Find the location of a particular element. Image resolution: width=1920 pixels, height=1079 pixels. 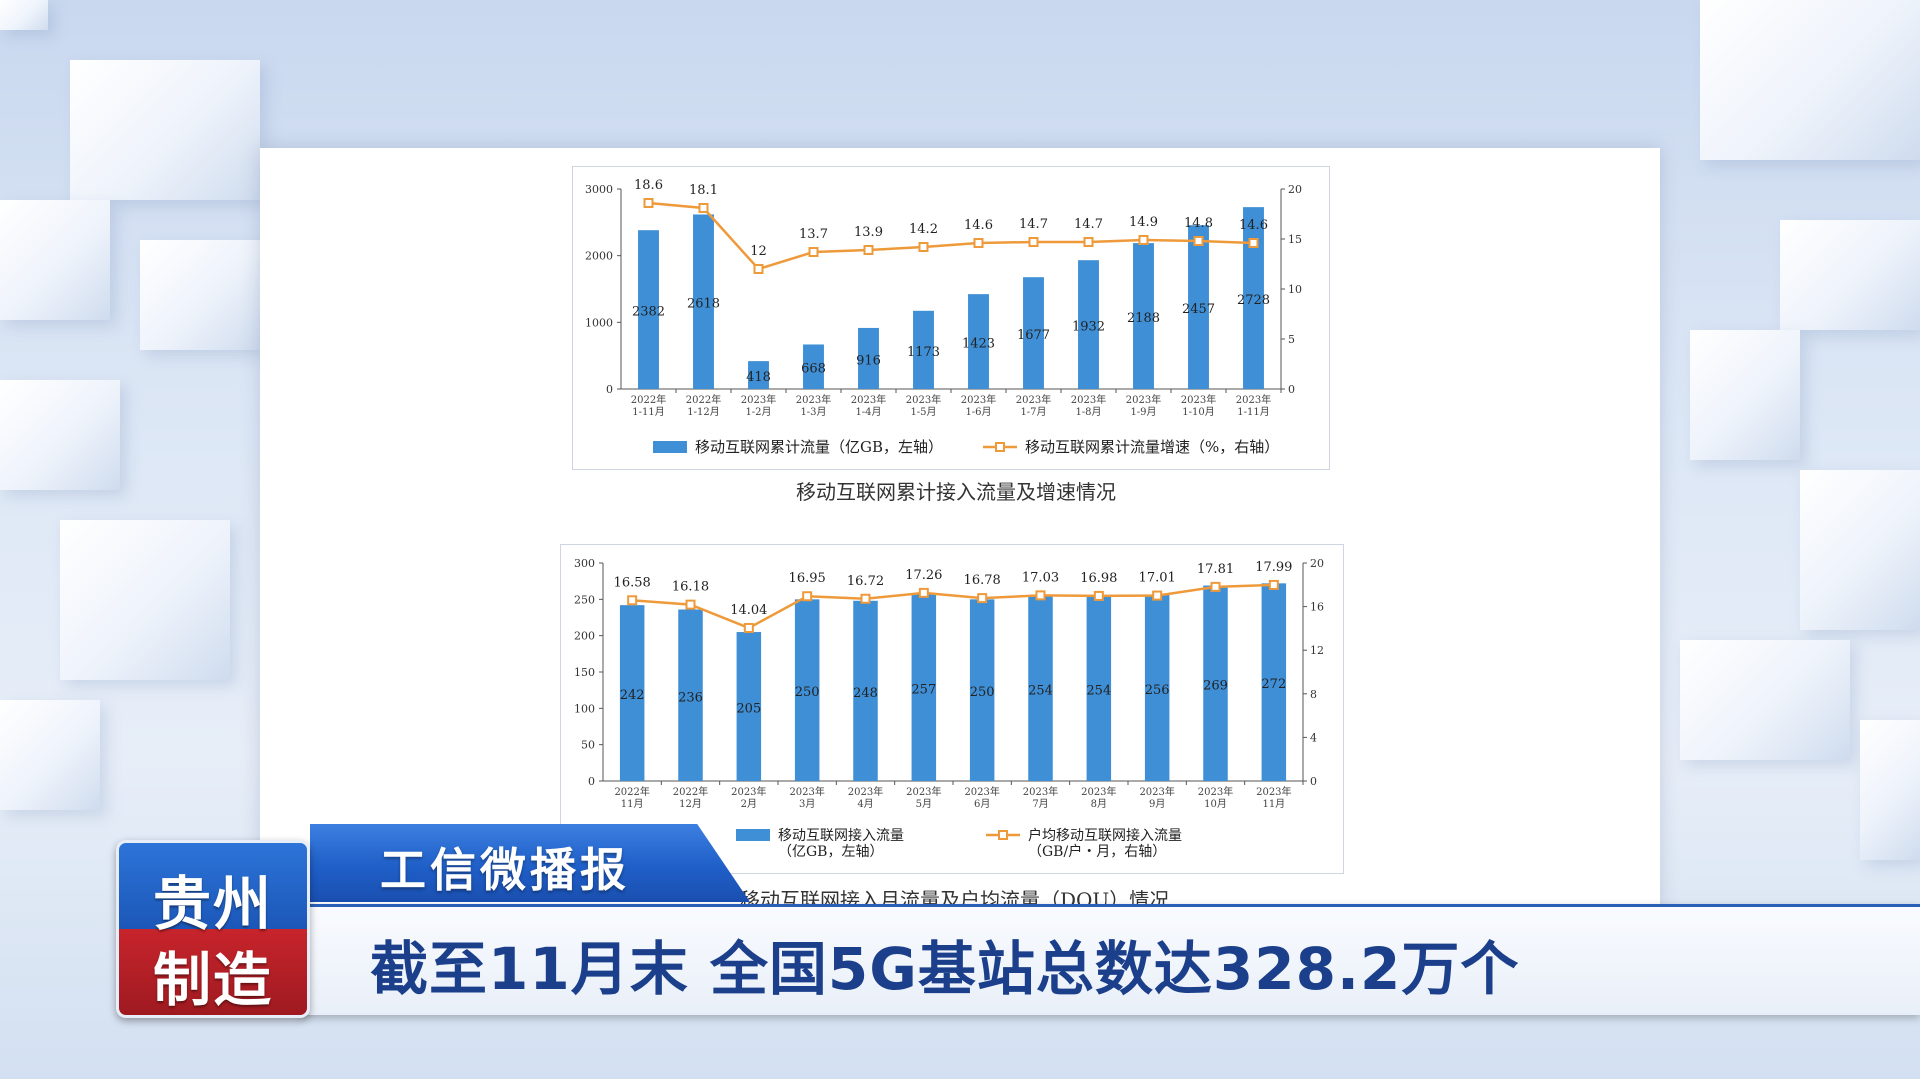

line-value-label: 16.78 is located at coordinates (982, 580).